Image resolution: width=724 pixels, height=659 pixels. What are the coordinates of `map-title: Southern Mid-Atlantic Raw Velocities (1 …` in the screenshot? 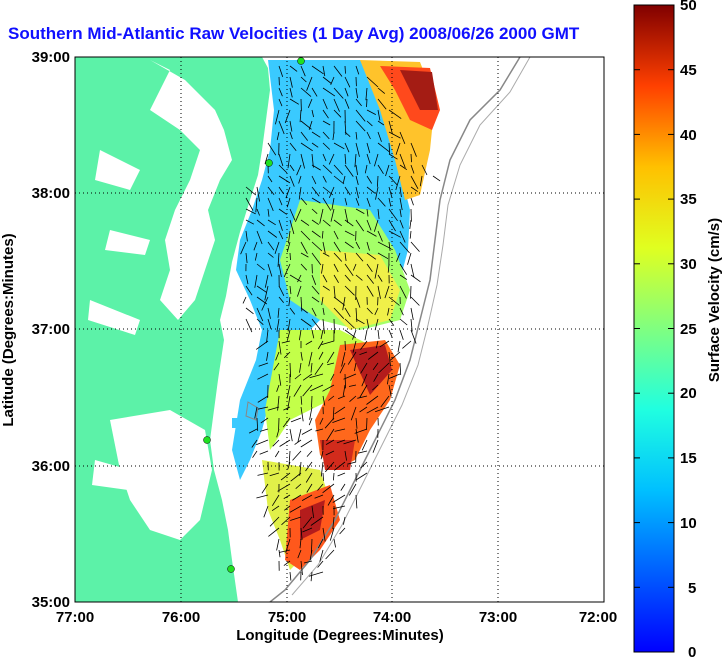 It's located at (294, 33).